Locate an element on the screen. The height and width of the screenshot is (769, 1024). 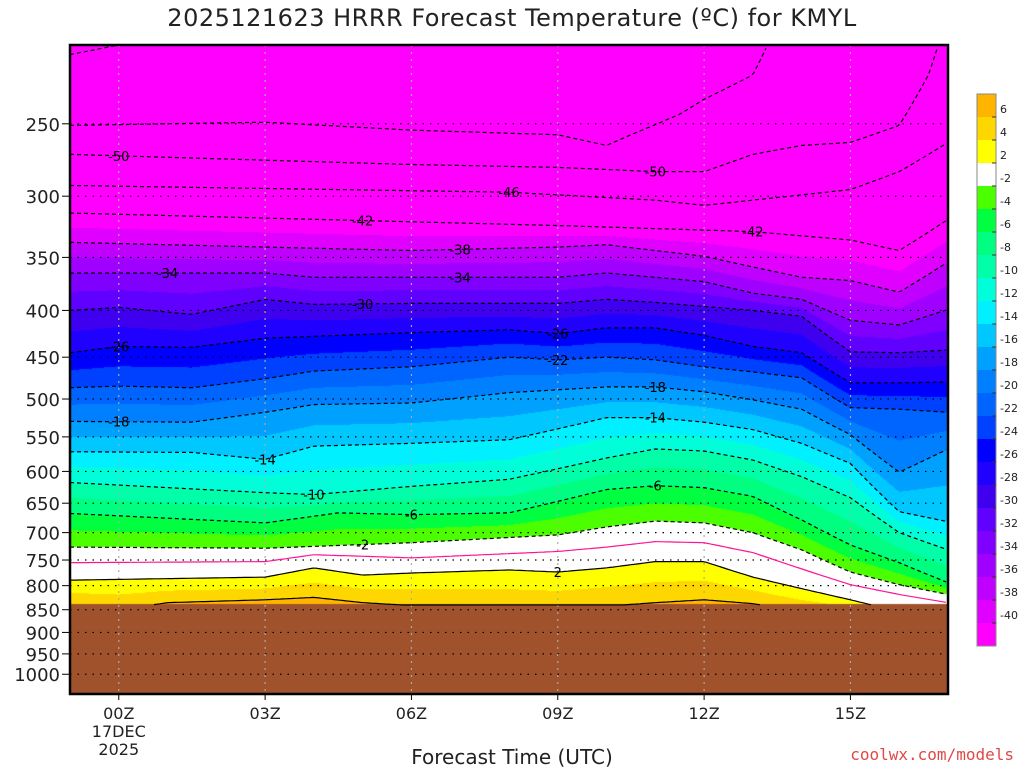
colorbar-label: 4 is located at coordinates (1003, 132).